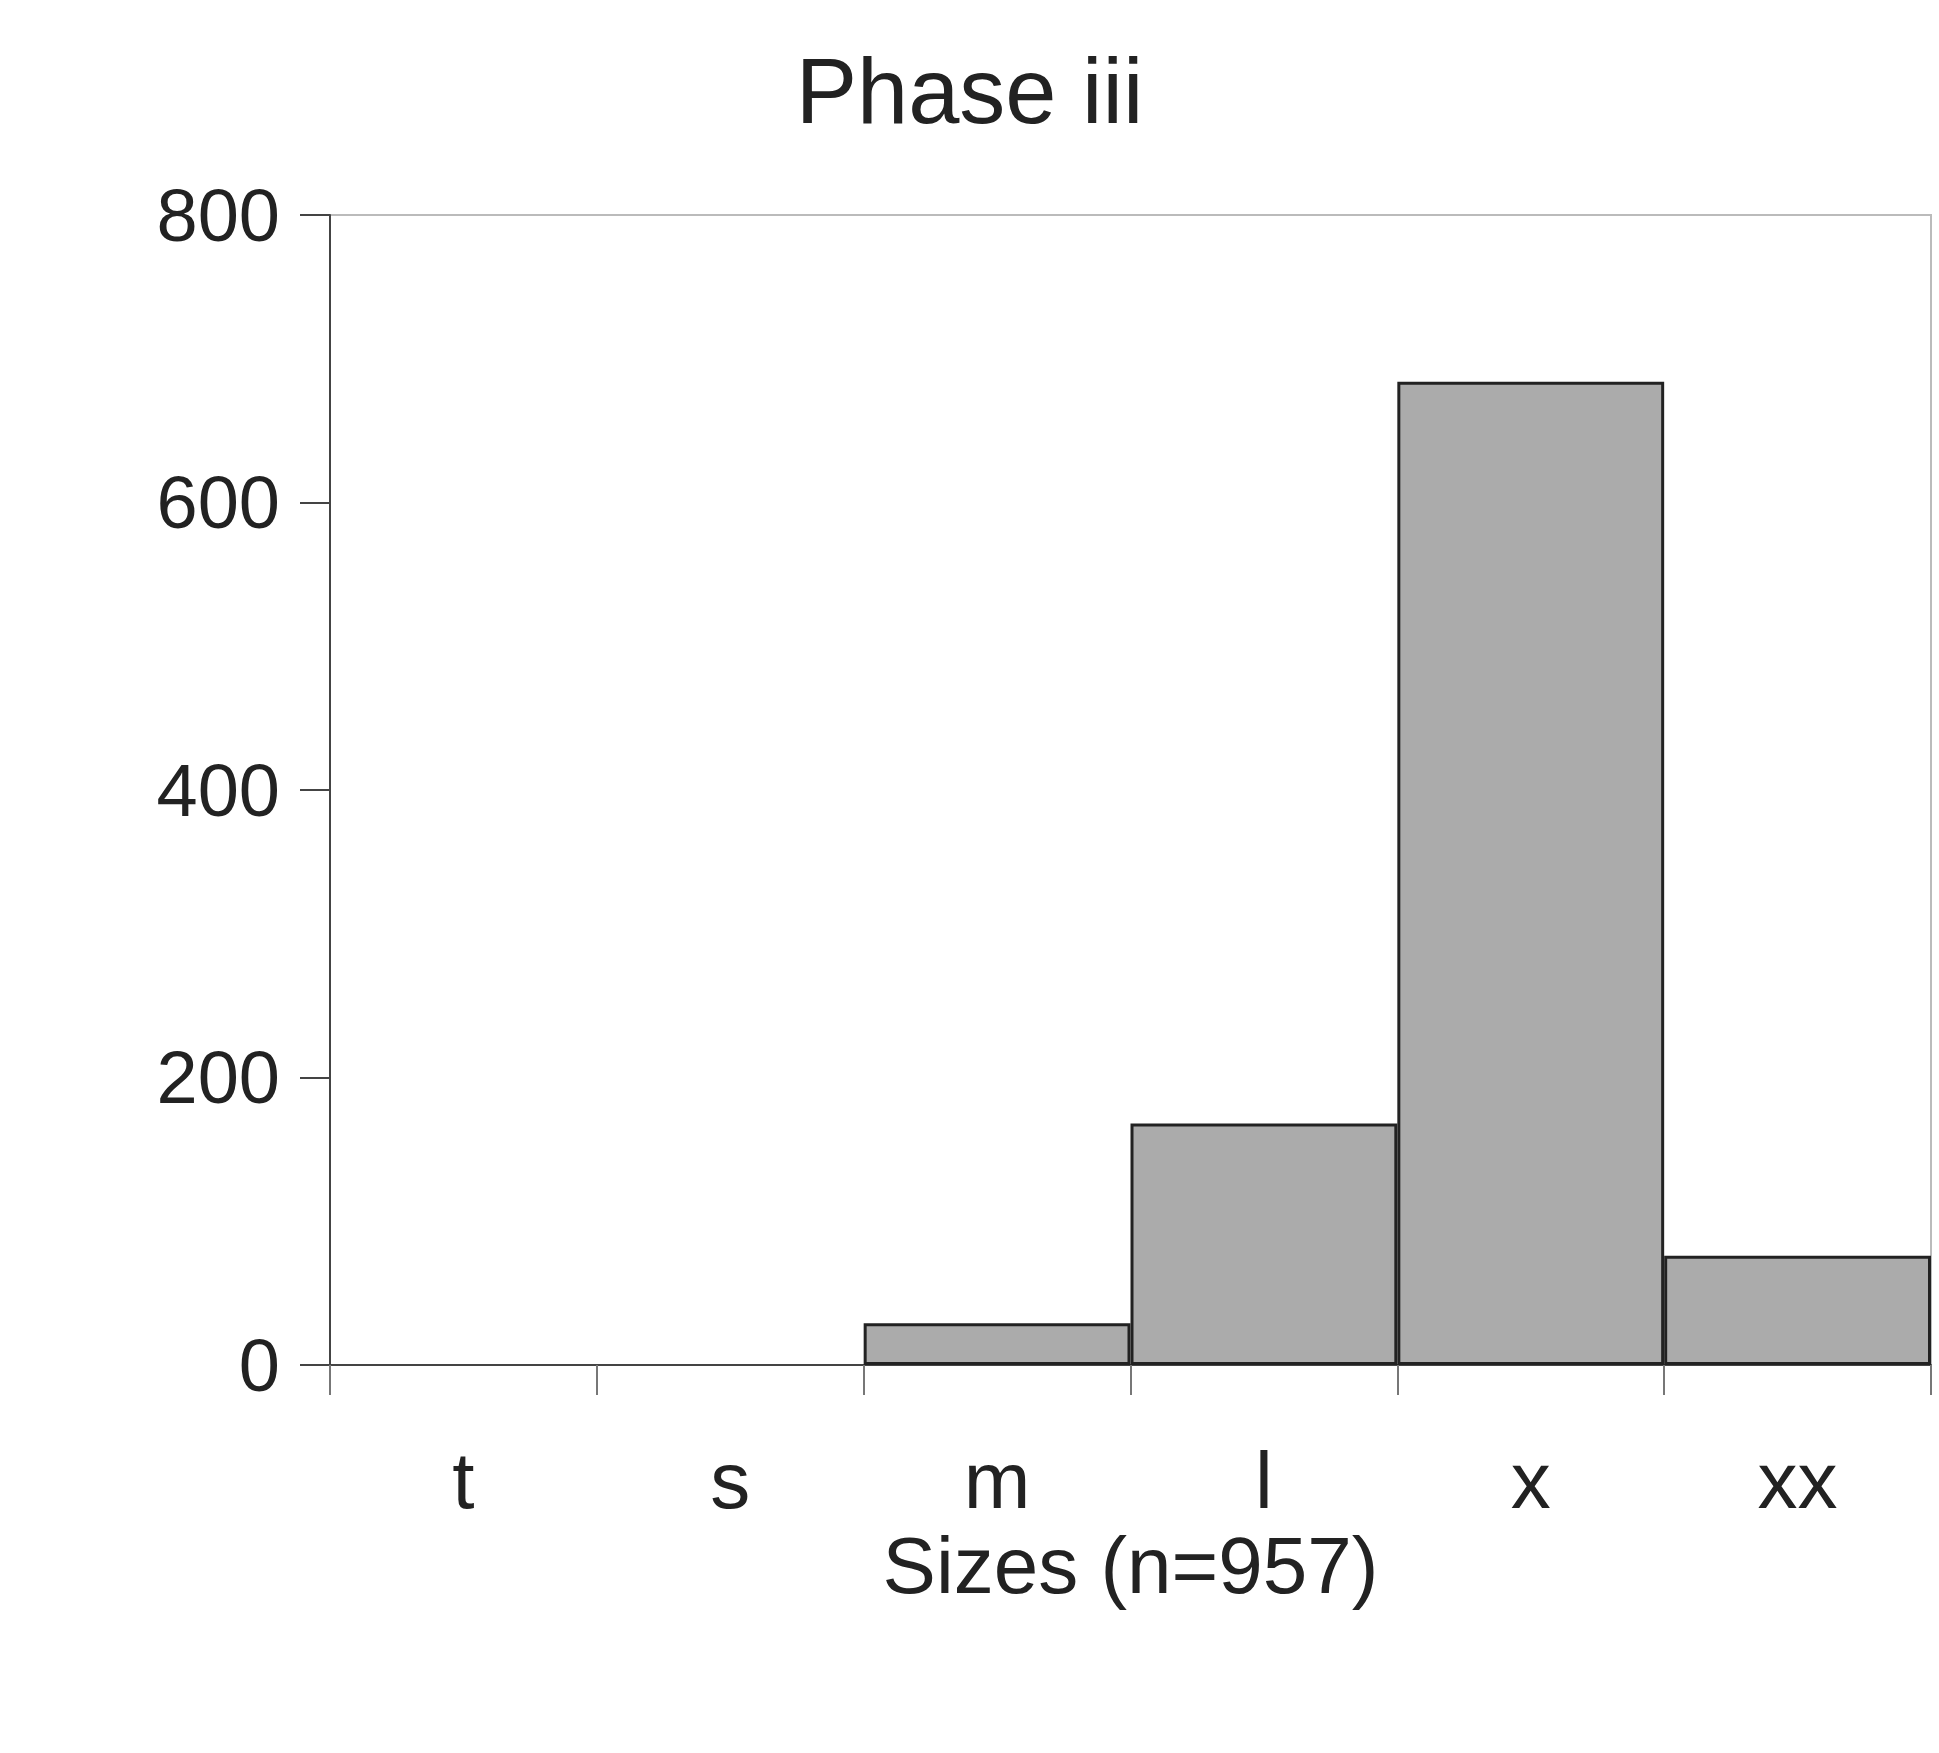  I want to click on x-tick-label: s, so click(730, 1480).